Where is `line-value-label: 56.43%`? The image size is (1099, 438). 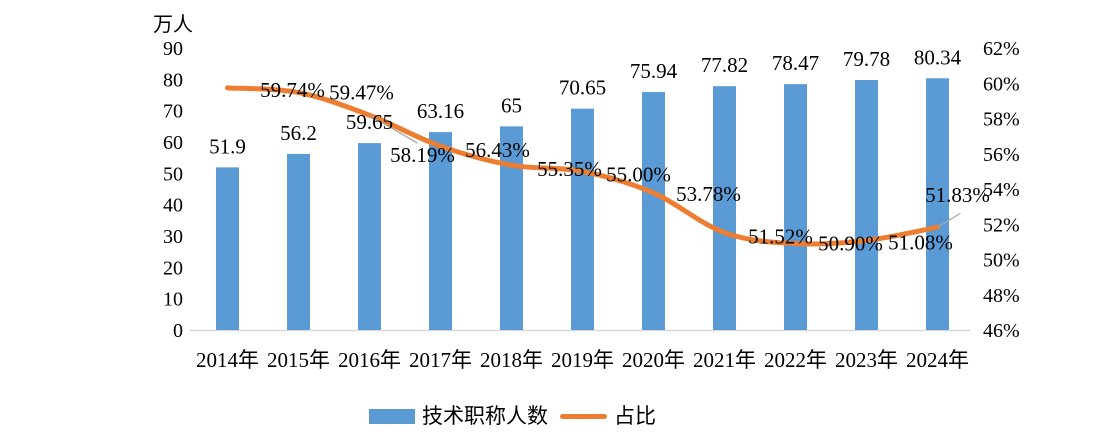
line-value-label: 56.43% is located at coordinates (497, 150).